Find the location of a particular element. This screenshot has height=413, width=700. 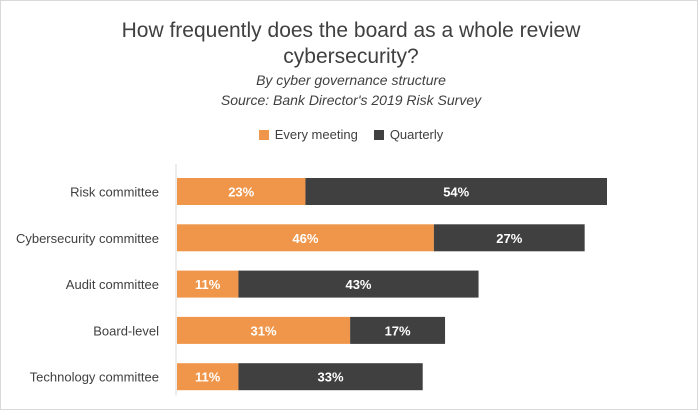

category-label: Cybersecurity committee is located at coordinates (87, 238).